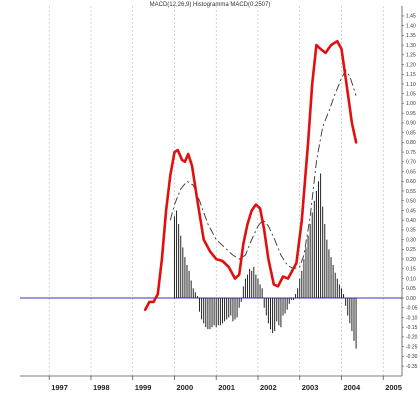 Image resolution: width=420 pixels, height=405 pixels. I want to click on y-tick-label: 1.10, so click(411, 85).